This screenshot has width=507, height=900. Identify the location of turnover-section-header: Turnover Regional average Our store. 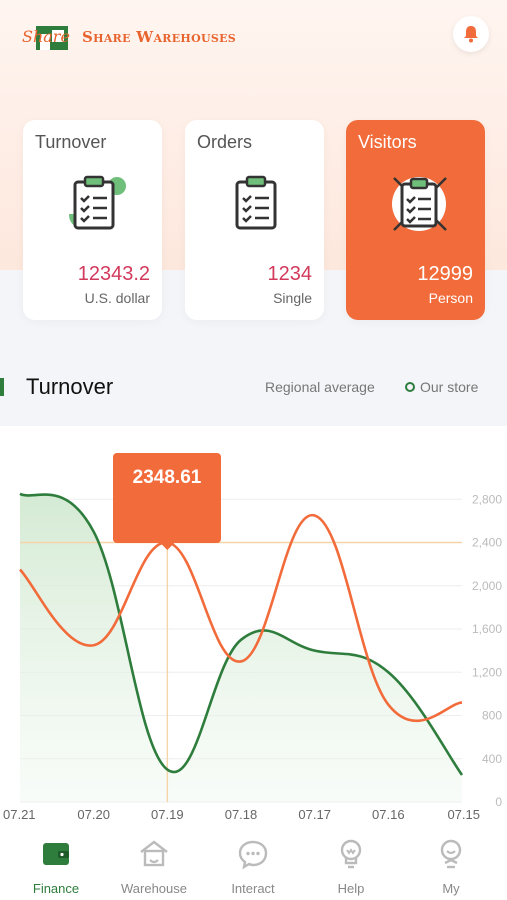
(253, 388).